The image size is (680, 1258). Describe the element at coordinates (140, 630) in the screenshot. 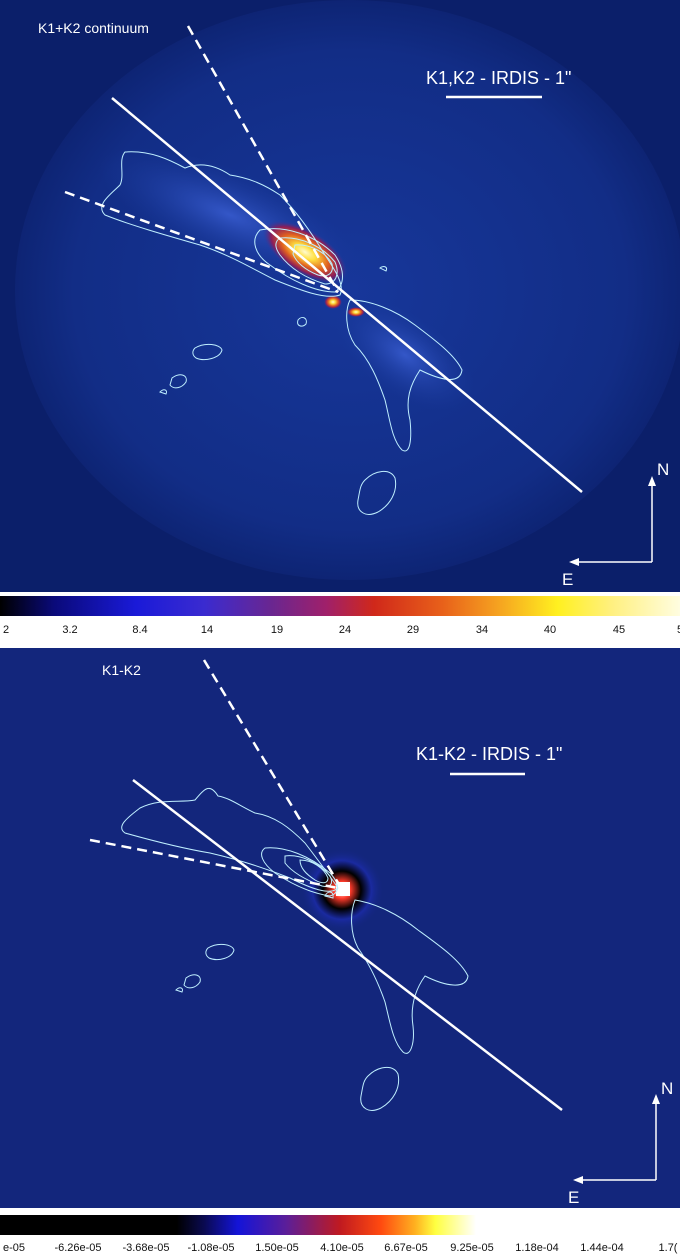

I see `tick-label: 8.4` at that location.